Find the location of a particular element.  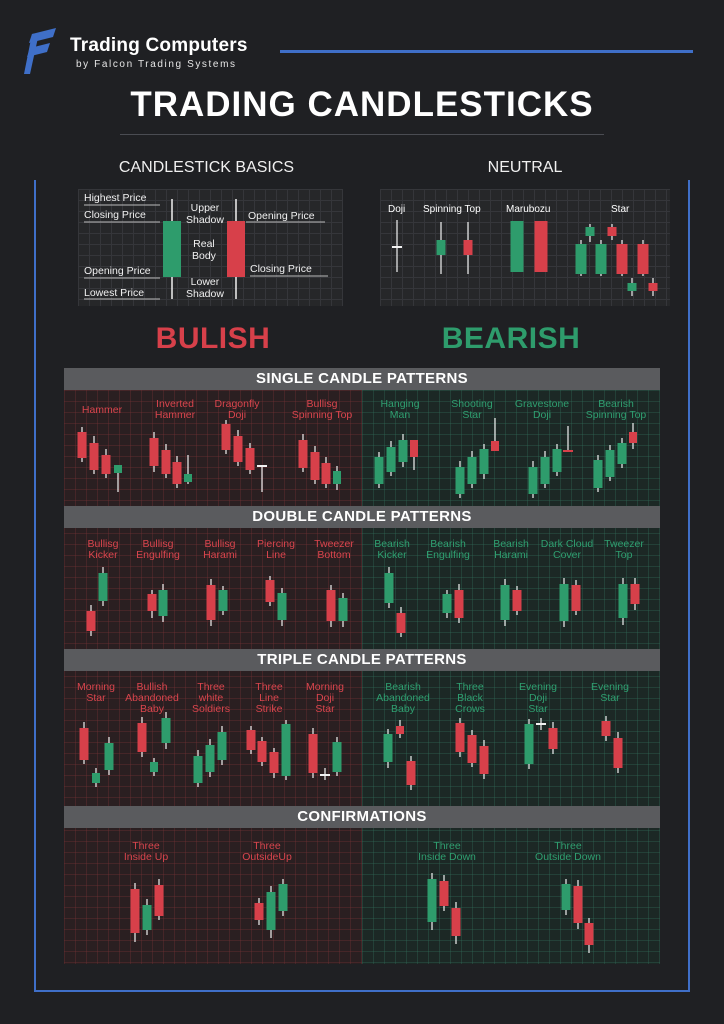

label-lowest-price: Lowest Price is located at coordinates (114, 293).